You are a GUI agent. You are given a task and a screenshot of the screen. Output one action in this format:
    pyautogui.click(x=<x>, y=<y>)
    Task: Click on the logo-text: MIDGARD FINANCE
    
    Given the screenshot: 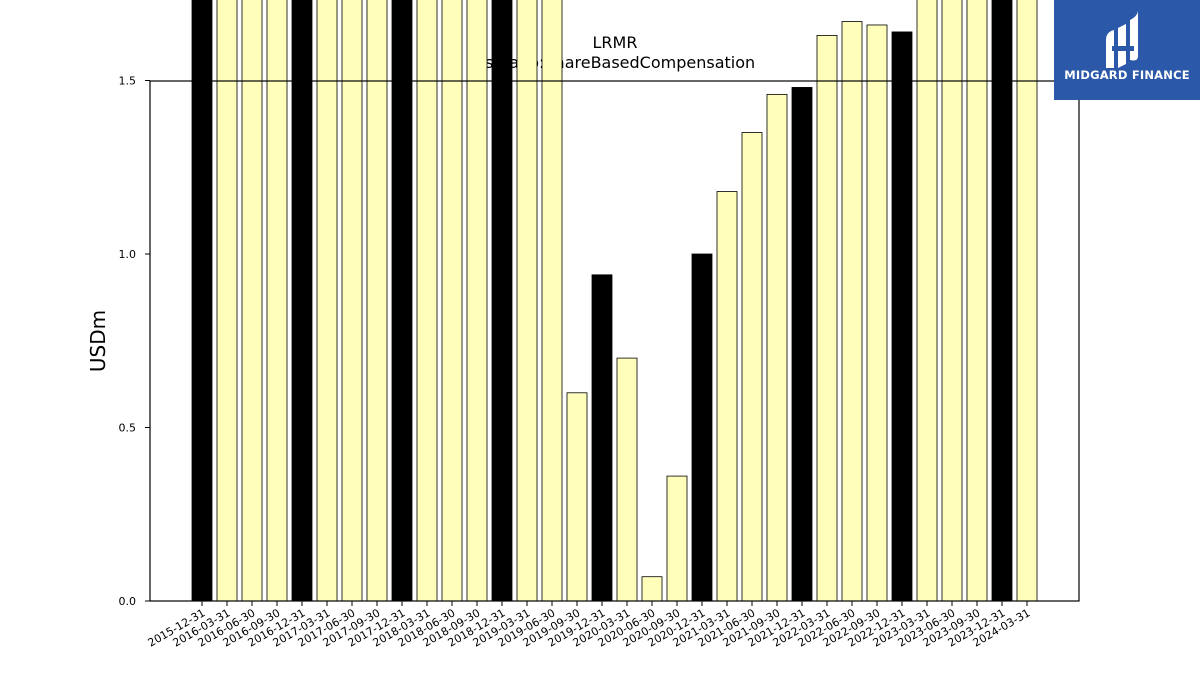 What is the action you would take?
    pyautogui.click(x=1127, y=75)
    